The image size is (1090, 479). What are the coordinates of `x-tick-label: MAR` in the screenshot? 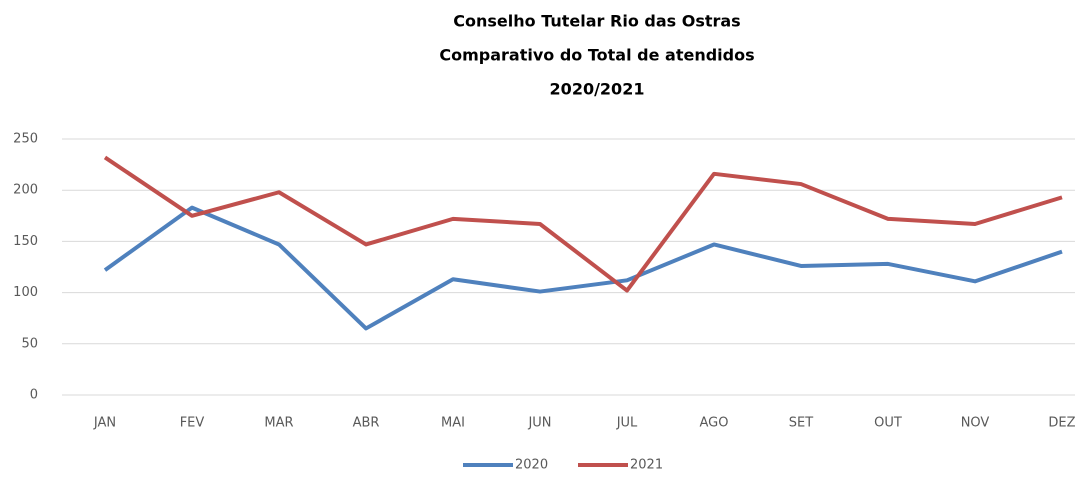 It's located at (278, 423).